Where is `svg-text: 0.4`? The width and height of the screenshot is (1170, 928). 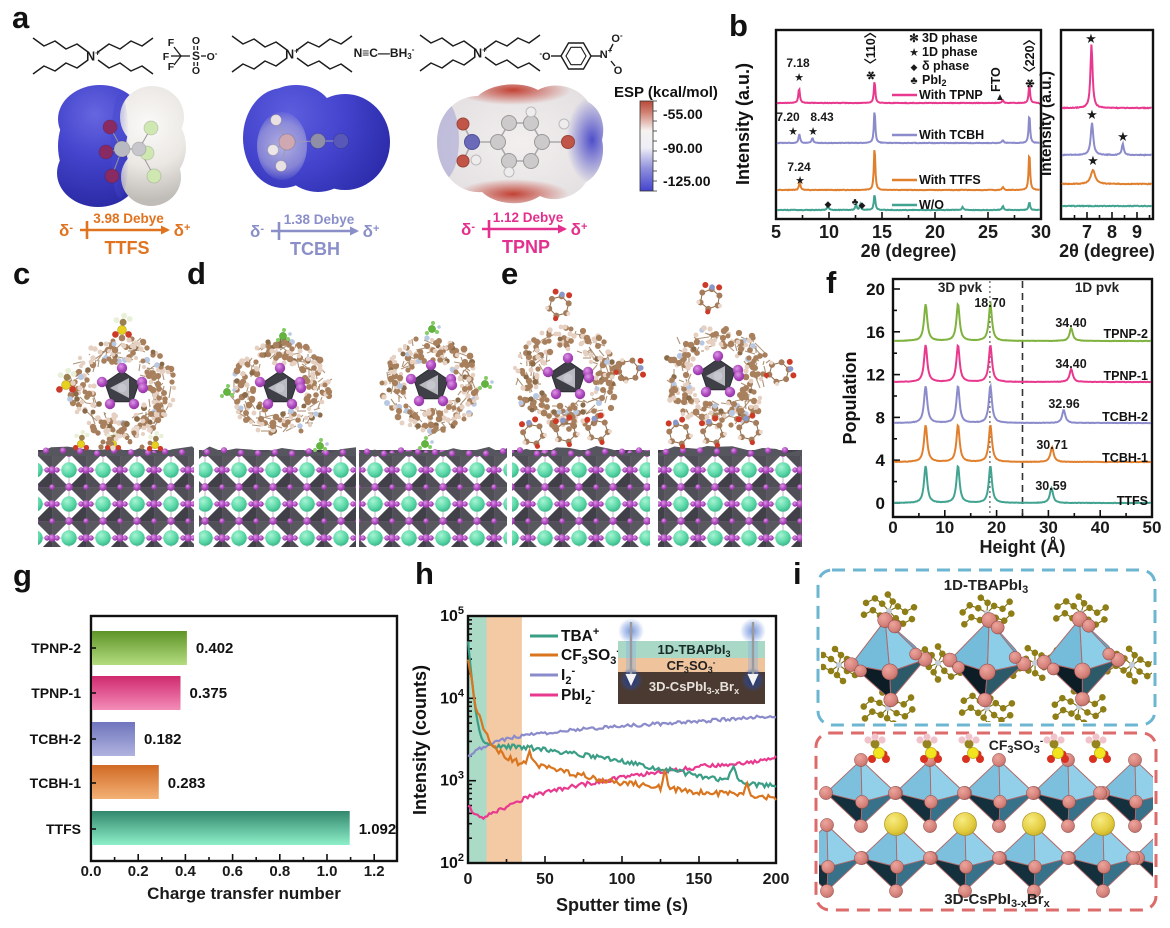
svg-text: 0.4 is located at coordinates (186, 871).